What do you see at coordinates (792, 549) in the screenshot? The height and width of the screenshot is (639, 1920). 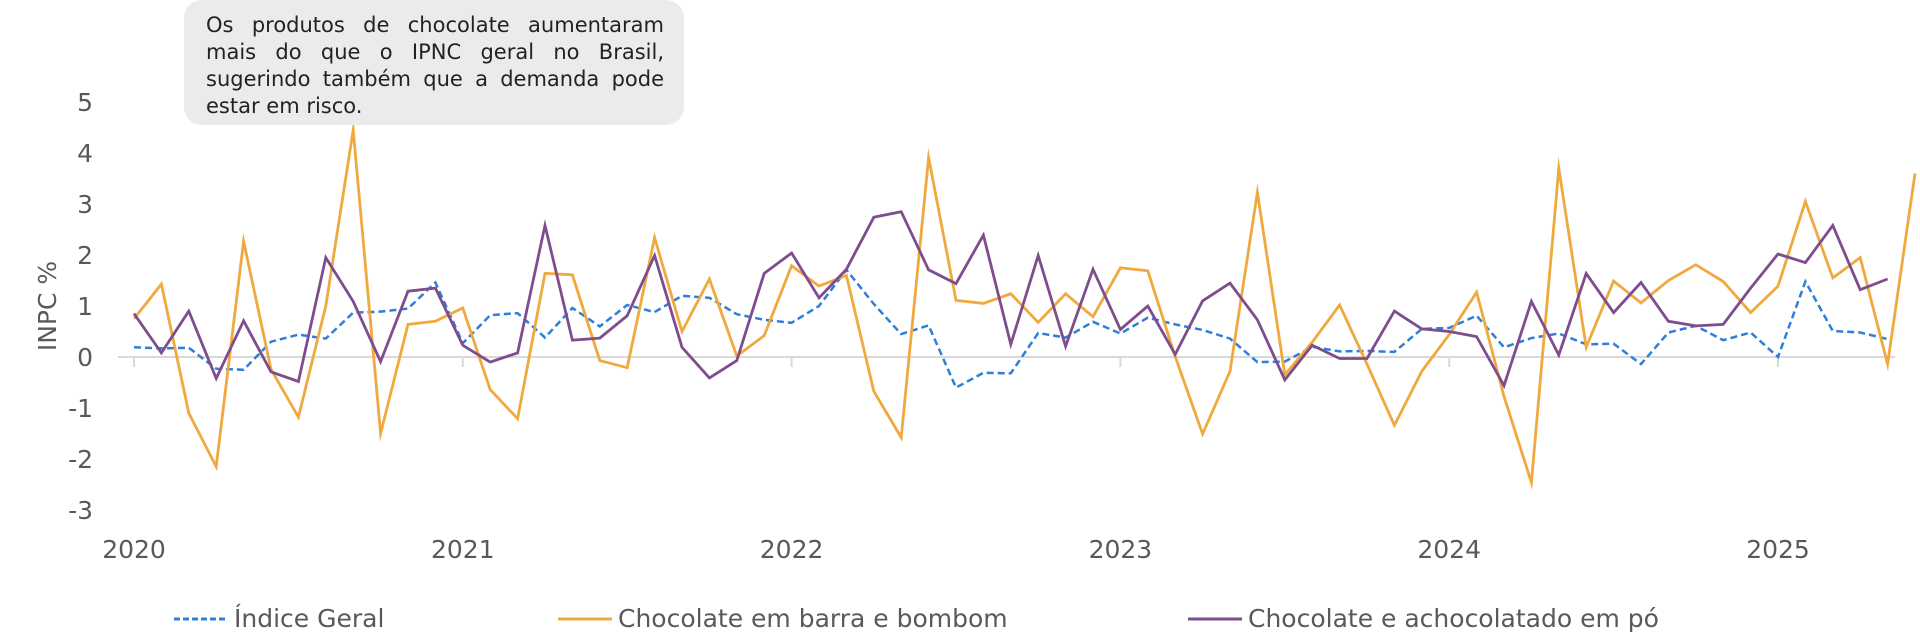 I see `x-tick-label: 2022` at bounding box center [792, 549].